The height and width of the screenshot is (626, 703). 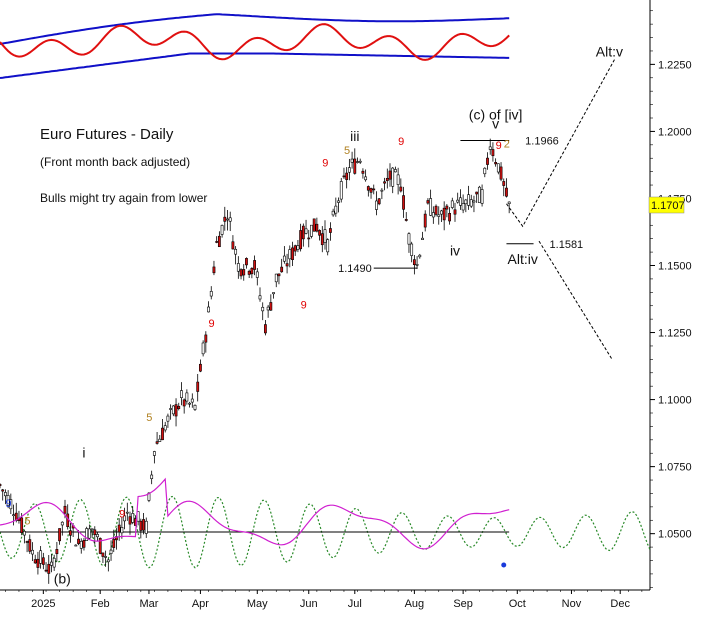 I want to click on count-mark: 2, so click(x=507, y=145).